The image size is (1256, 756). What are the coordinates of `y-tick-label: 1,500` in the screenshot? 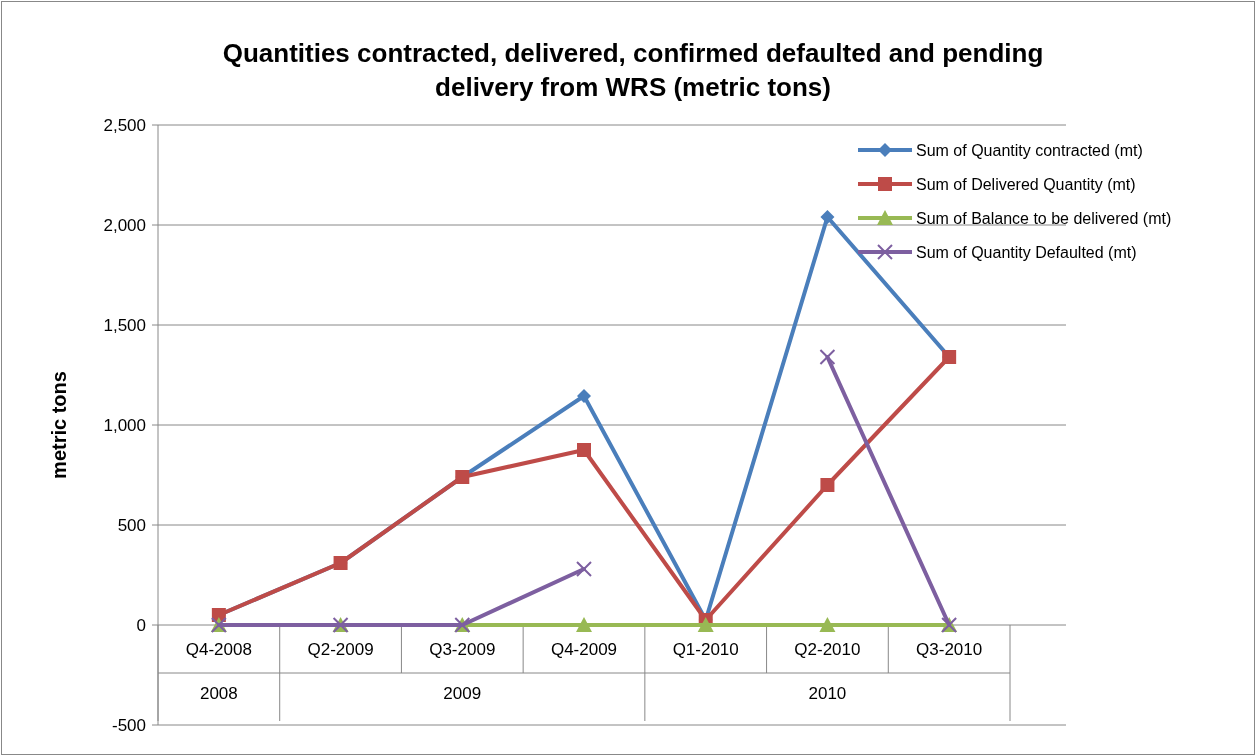 It's located at (124, 325).